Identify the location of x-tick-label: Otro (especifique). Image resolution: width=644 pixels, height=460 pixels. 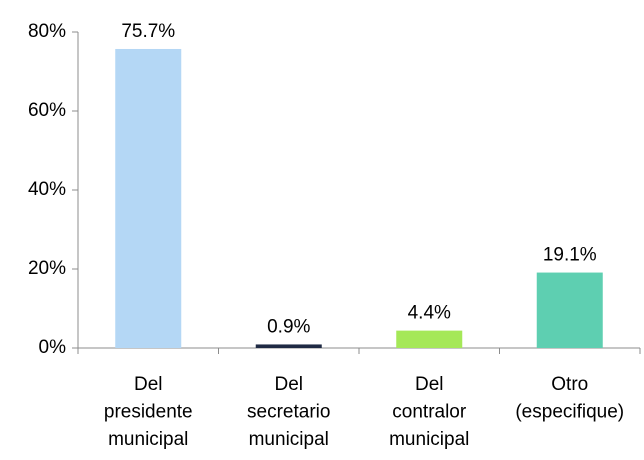
(569, 398).